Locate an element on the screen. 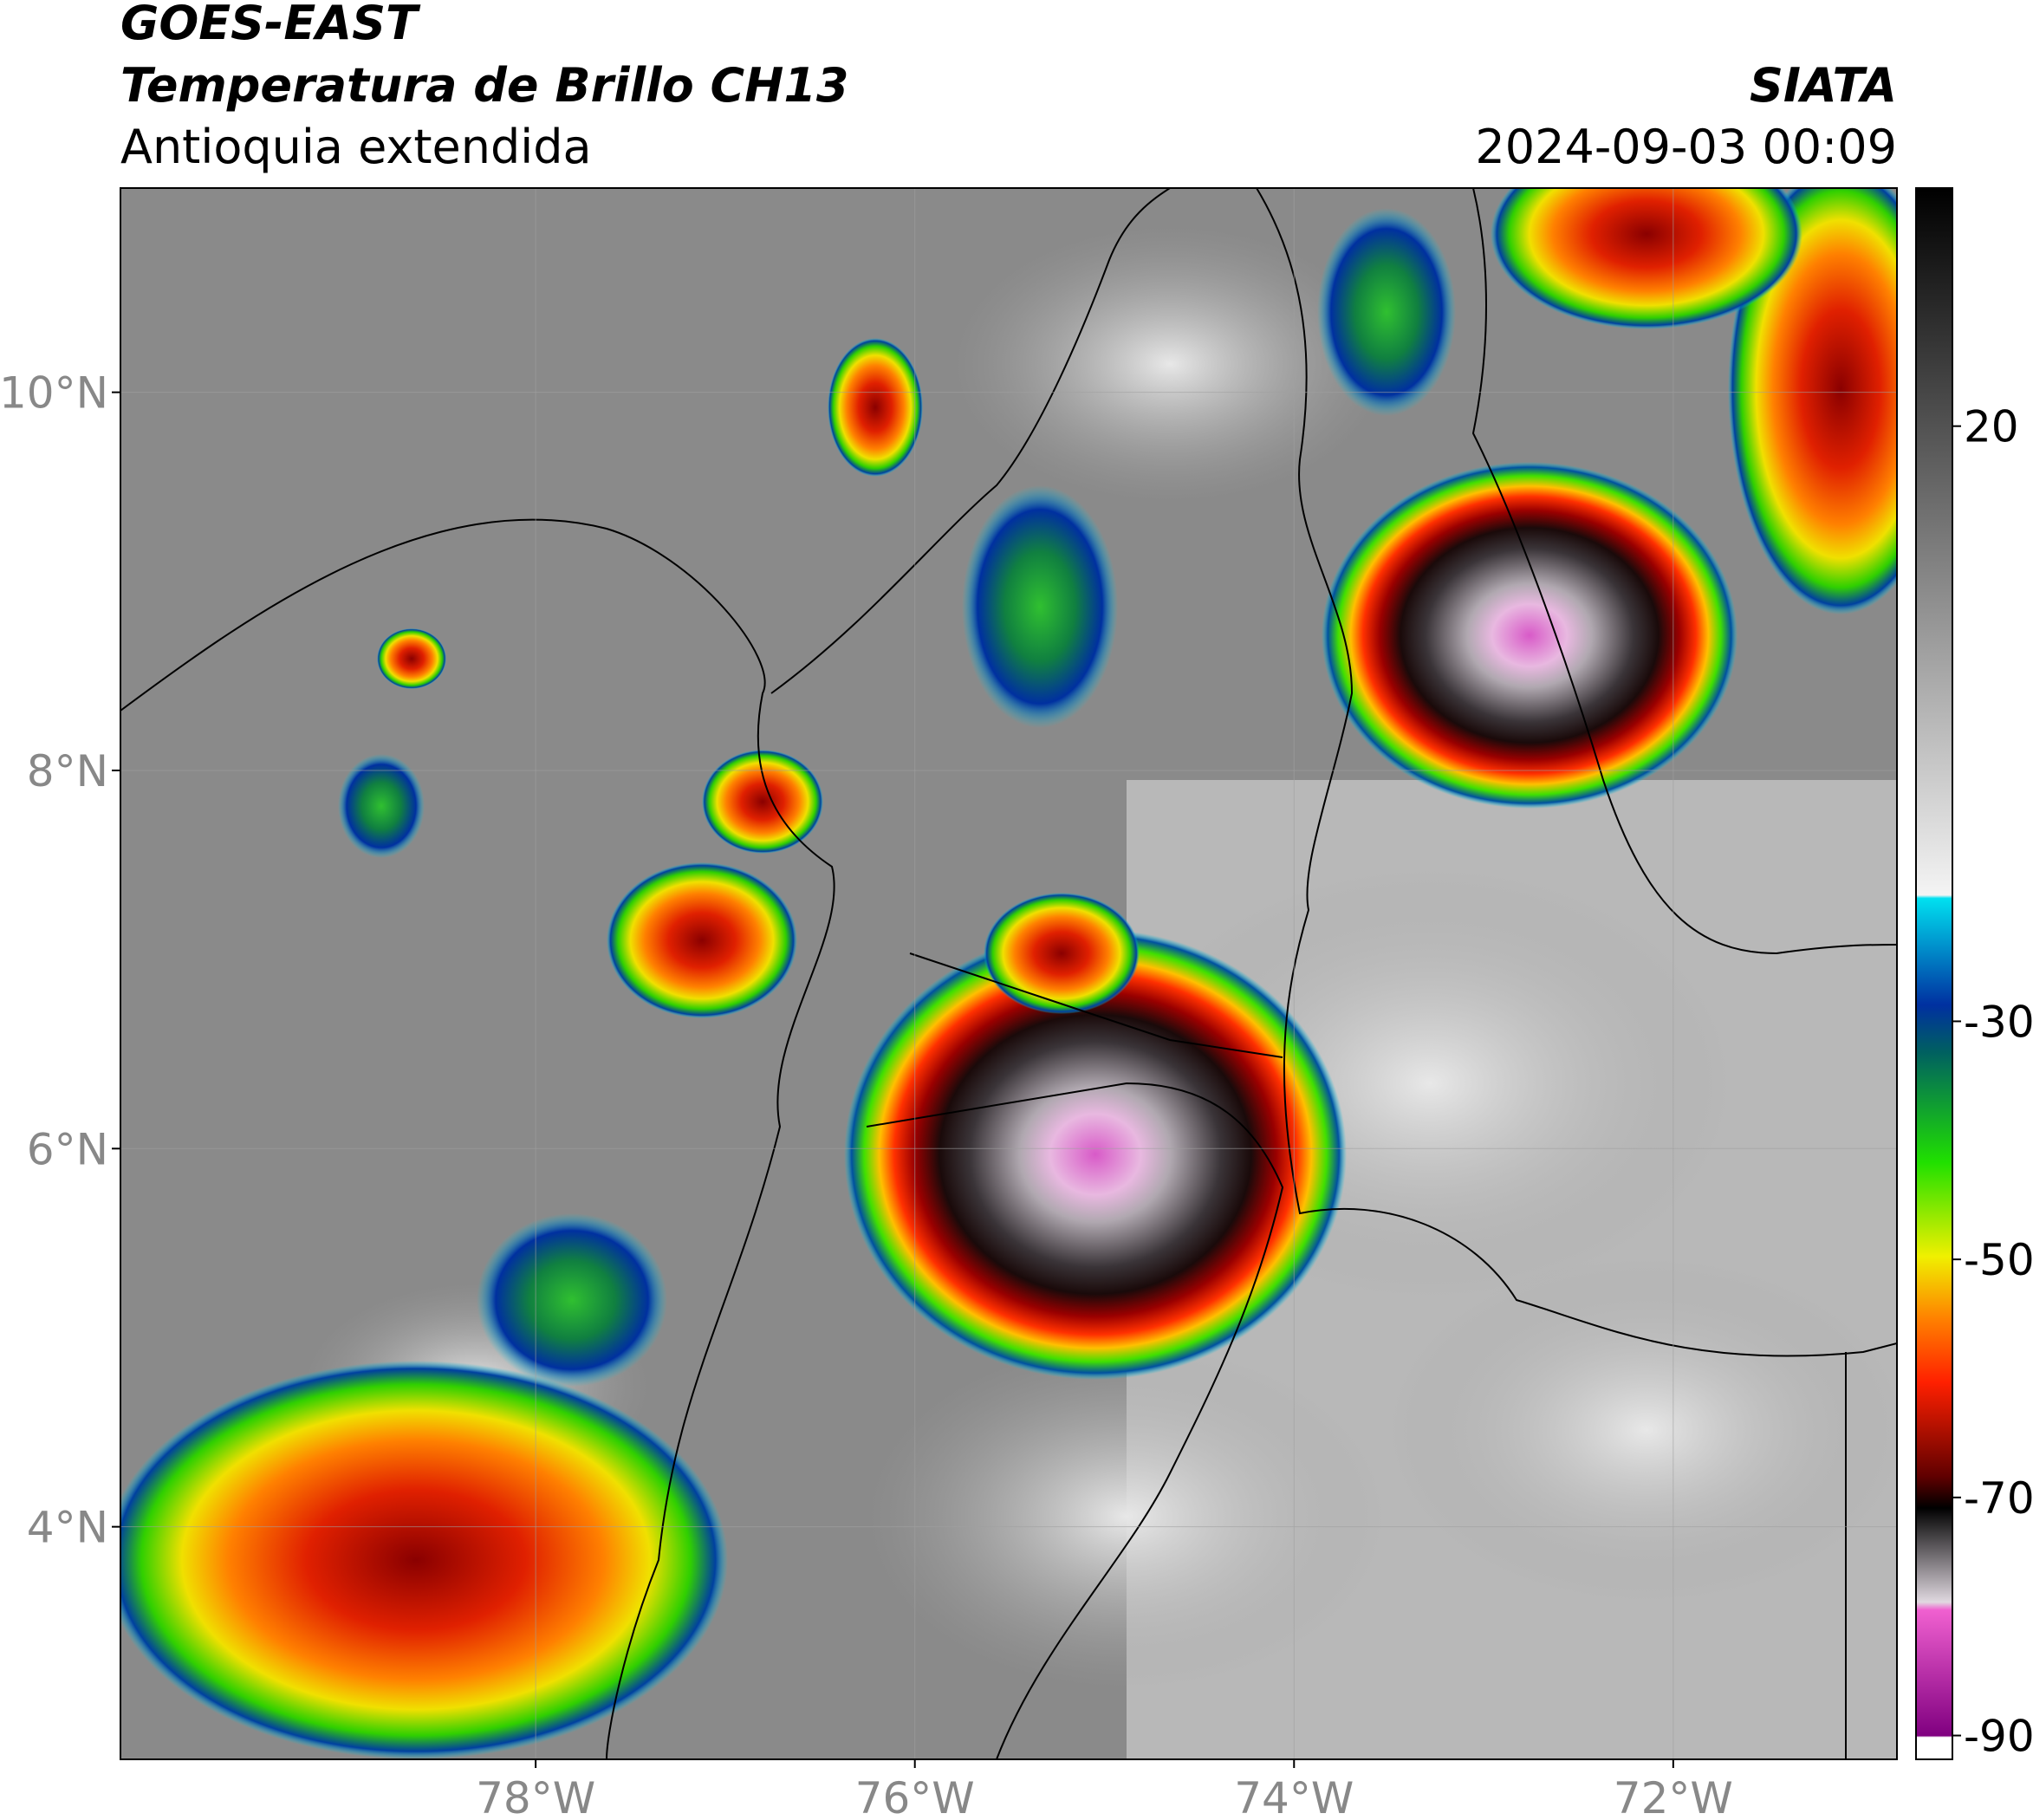 Image resolution: width=2033 pixels, height=1820 pixels. lon-tick-label: 76°W is located at coordinates (915, 1796).